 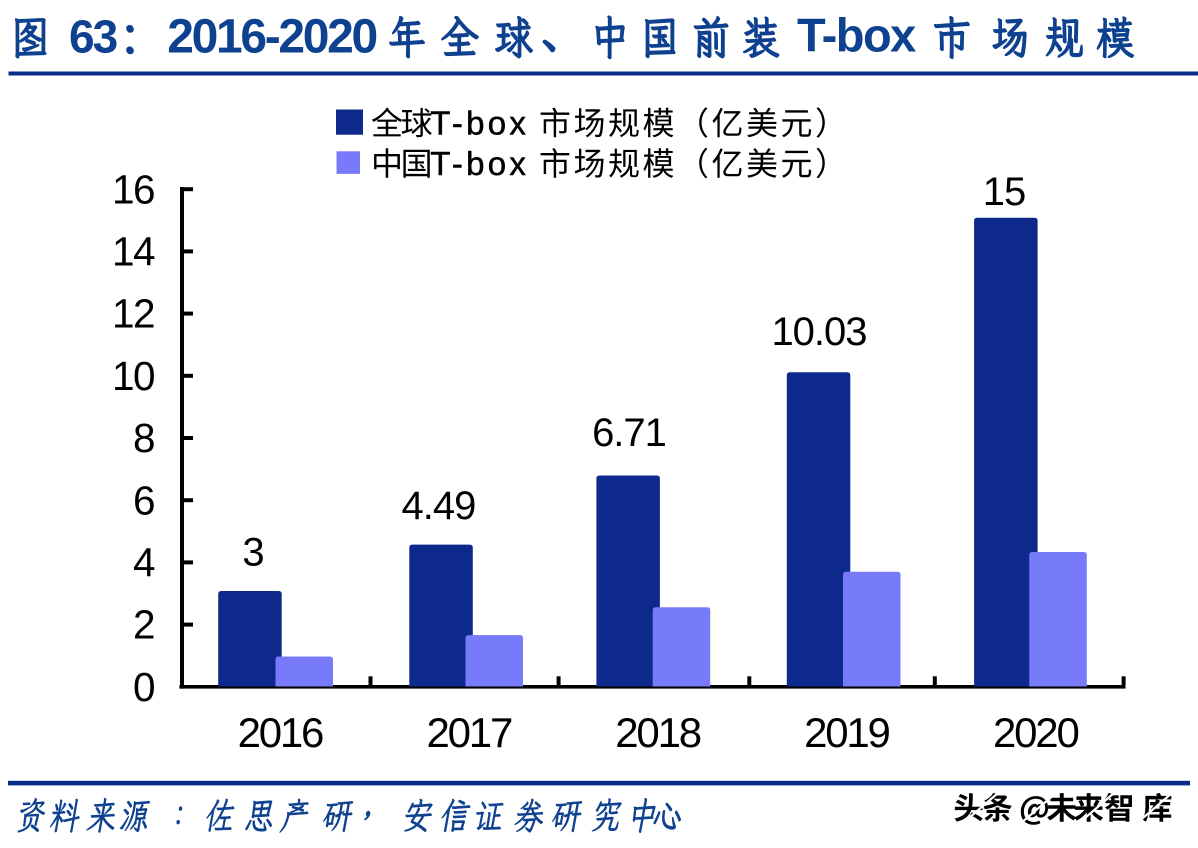 What do you see at coordinates (133, 314) in the screenshot?
I see `svg-text: 12` at bounding box center [133, 314].